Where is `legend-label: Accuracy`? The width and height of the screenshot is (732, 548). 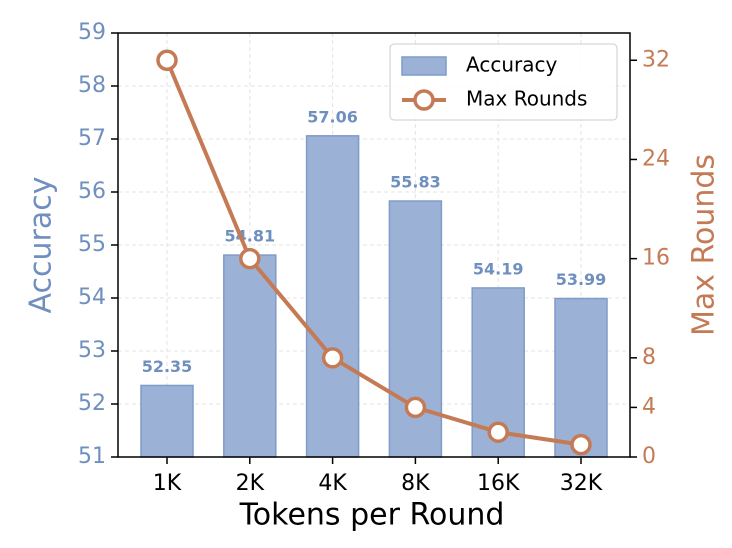 legend-label: Accuracy is located at coordinates (511, 65).